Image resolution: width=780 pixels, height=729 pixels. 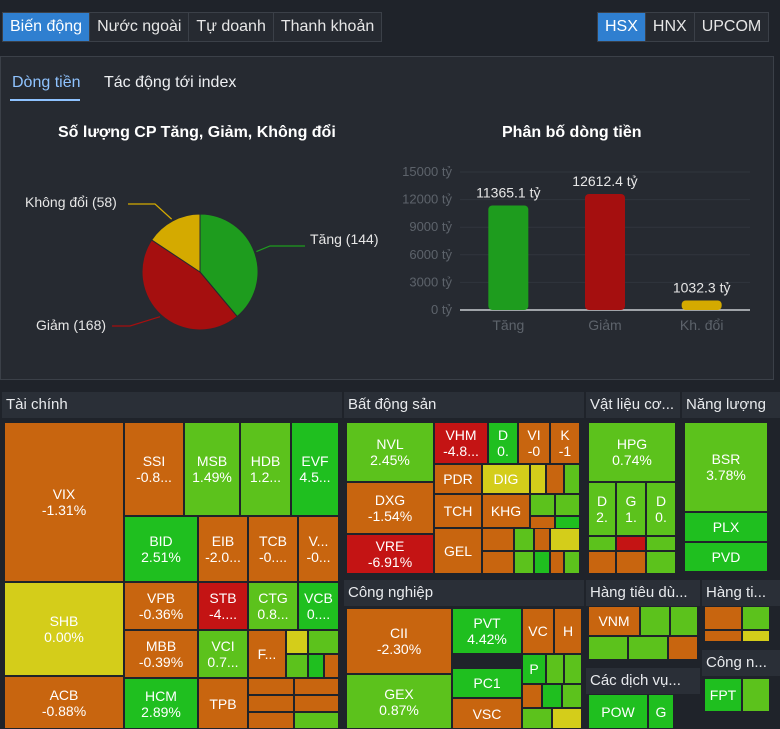 I want to click on stock-tile: GEX 0.87%, so click(x=399, y=701).